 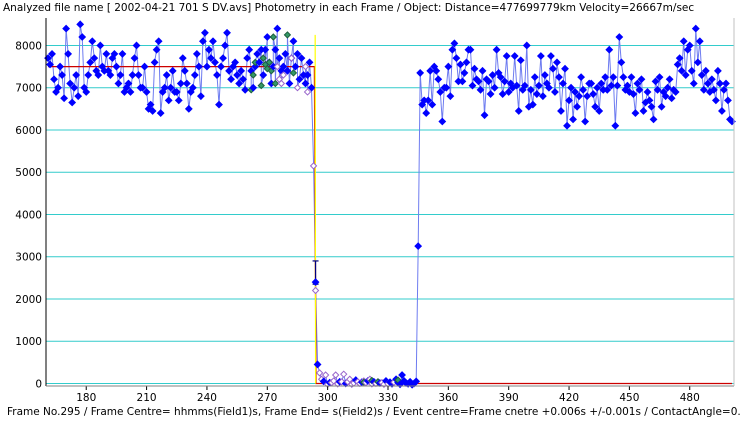 I want to click on x-tick-label: 240, so click(x=207, y=398).